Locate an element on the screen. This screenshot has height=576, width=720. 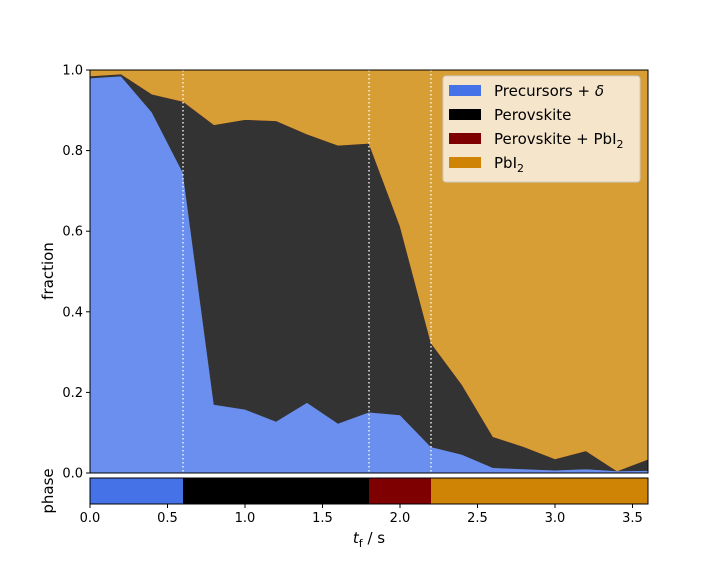
x-tick-label-7: 3.5 is located at coordinates (632, 518).